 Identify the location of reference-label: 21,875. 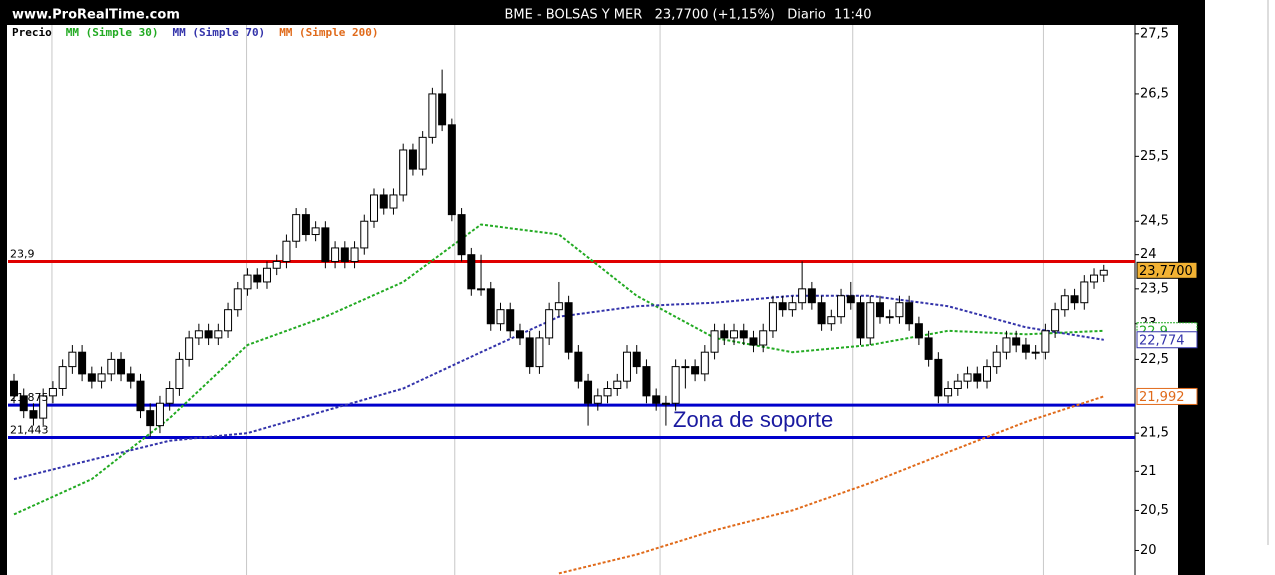
(29, 397).